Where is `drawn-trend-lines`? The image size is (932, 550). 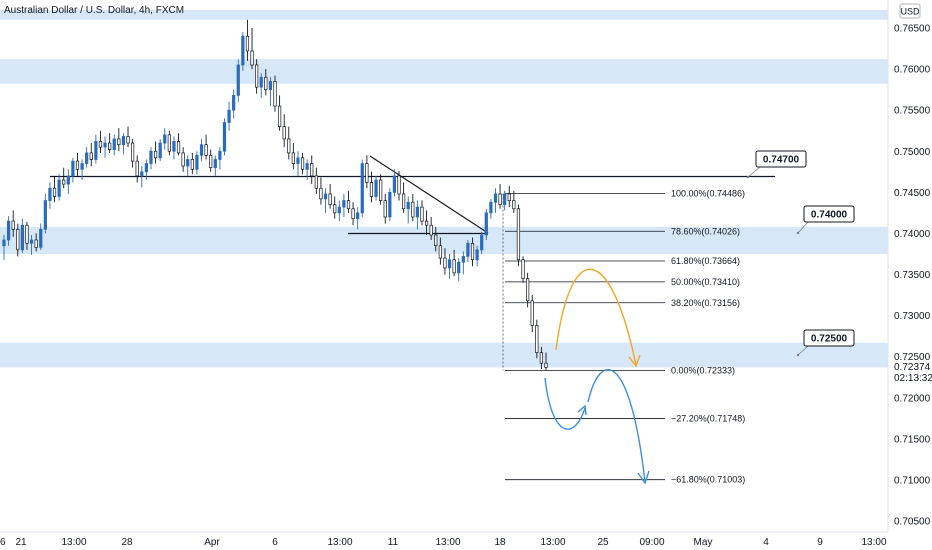 drawn-trend-lines is located at coordinates (412, 195).